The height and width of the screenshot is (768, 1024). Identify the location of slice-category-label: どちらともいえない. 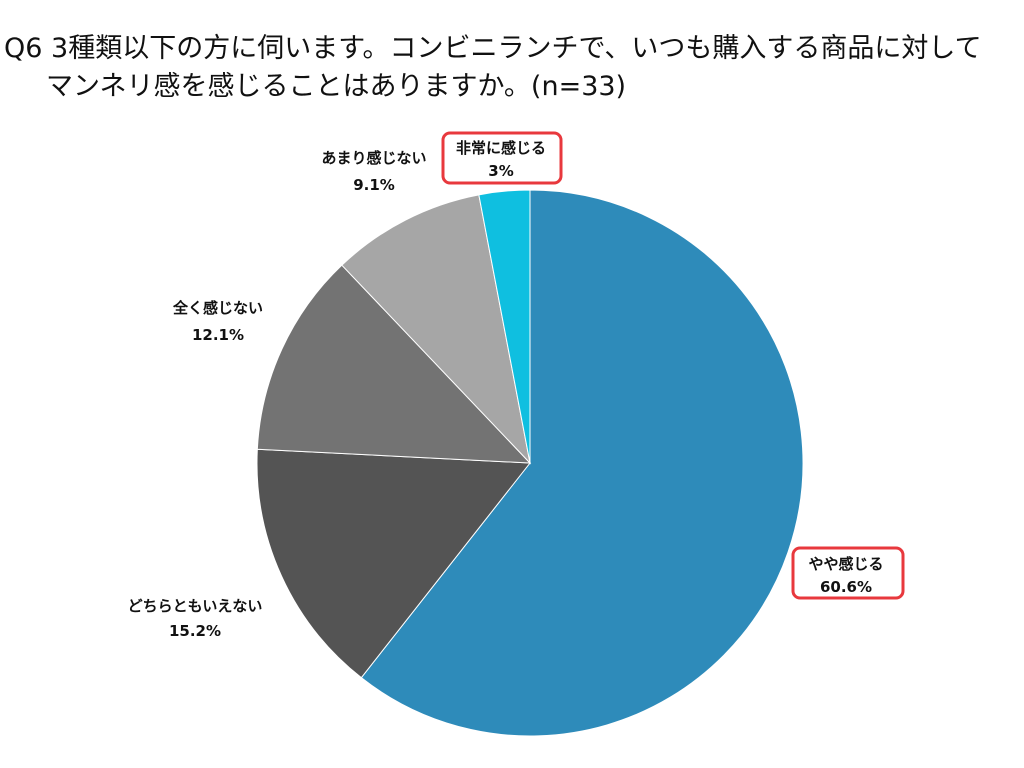
(195, 606).